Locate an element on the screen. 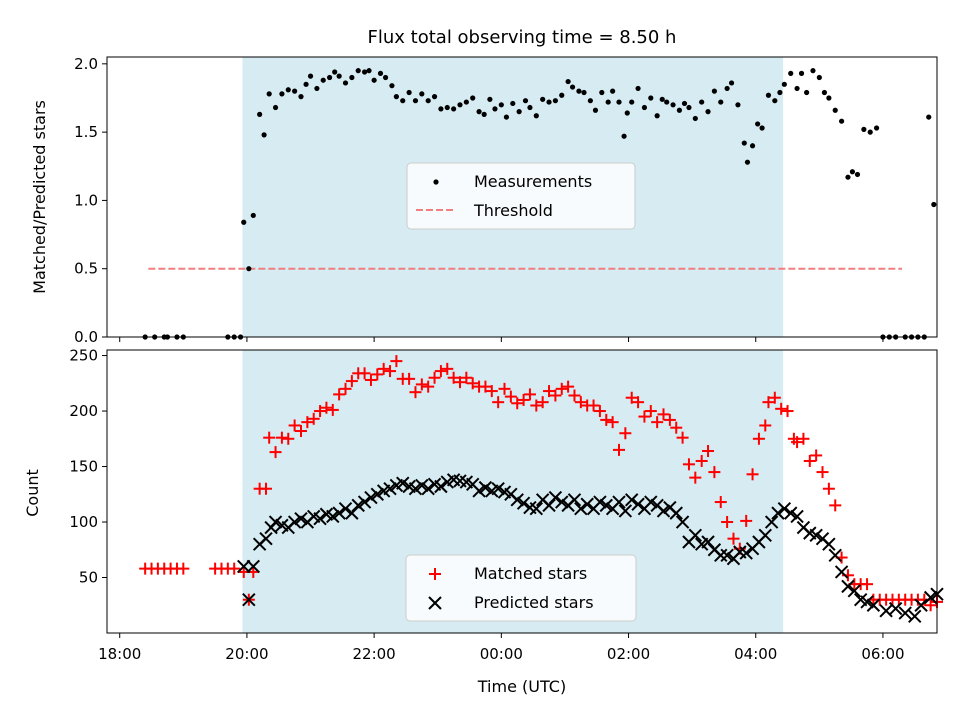 This screenshot has height=720, width=960. y-tick-label: 200 is located at coordinates (83, 411).